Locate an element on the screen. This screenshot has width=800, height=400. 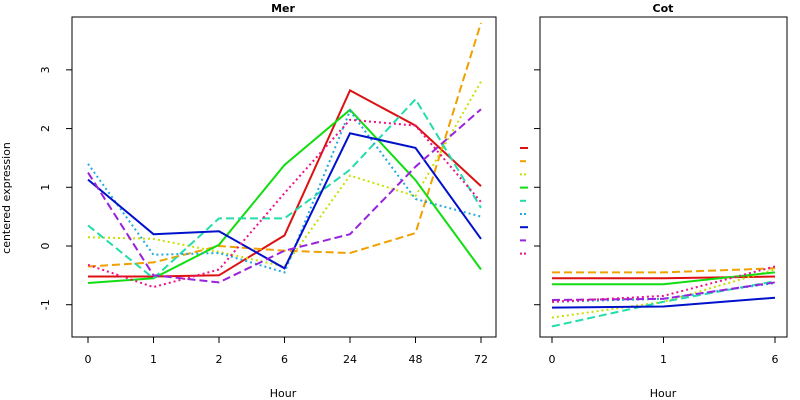
panel-2-x-axis: 0 1 6 is located at coordinates (664, 351).